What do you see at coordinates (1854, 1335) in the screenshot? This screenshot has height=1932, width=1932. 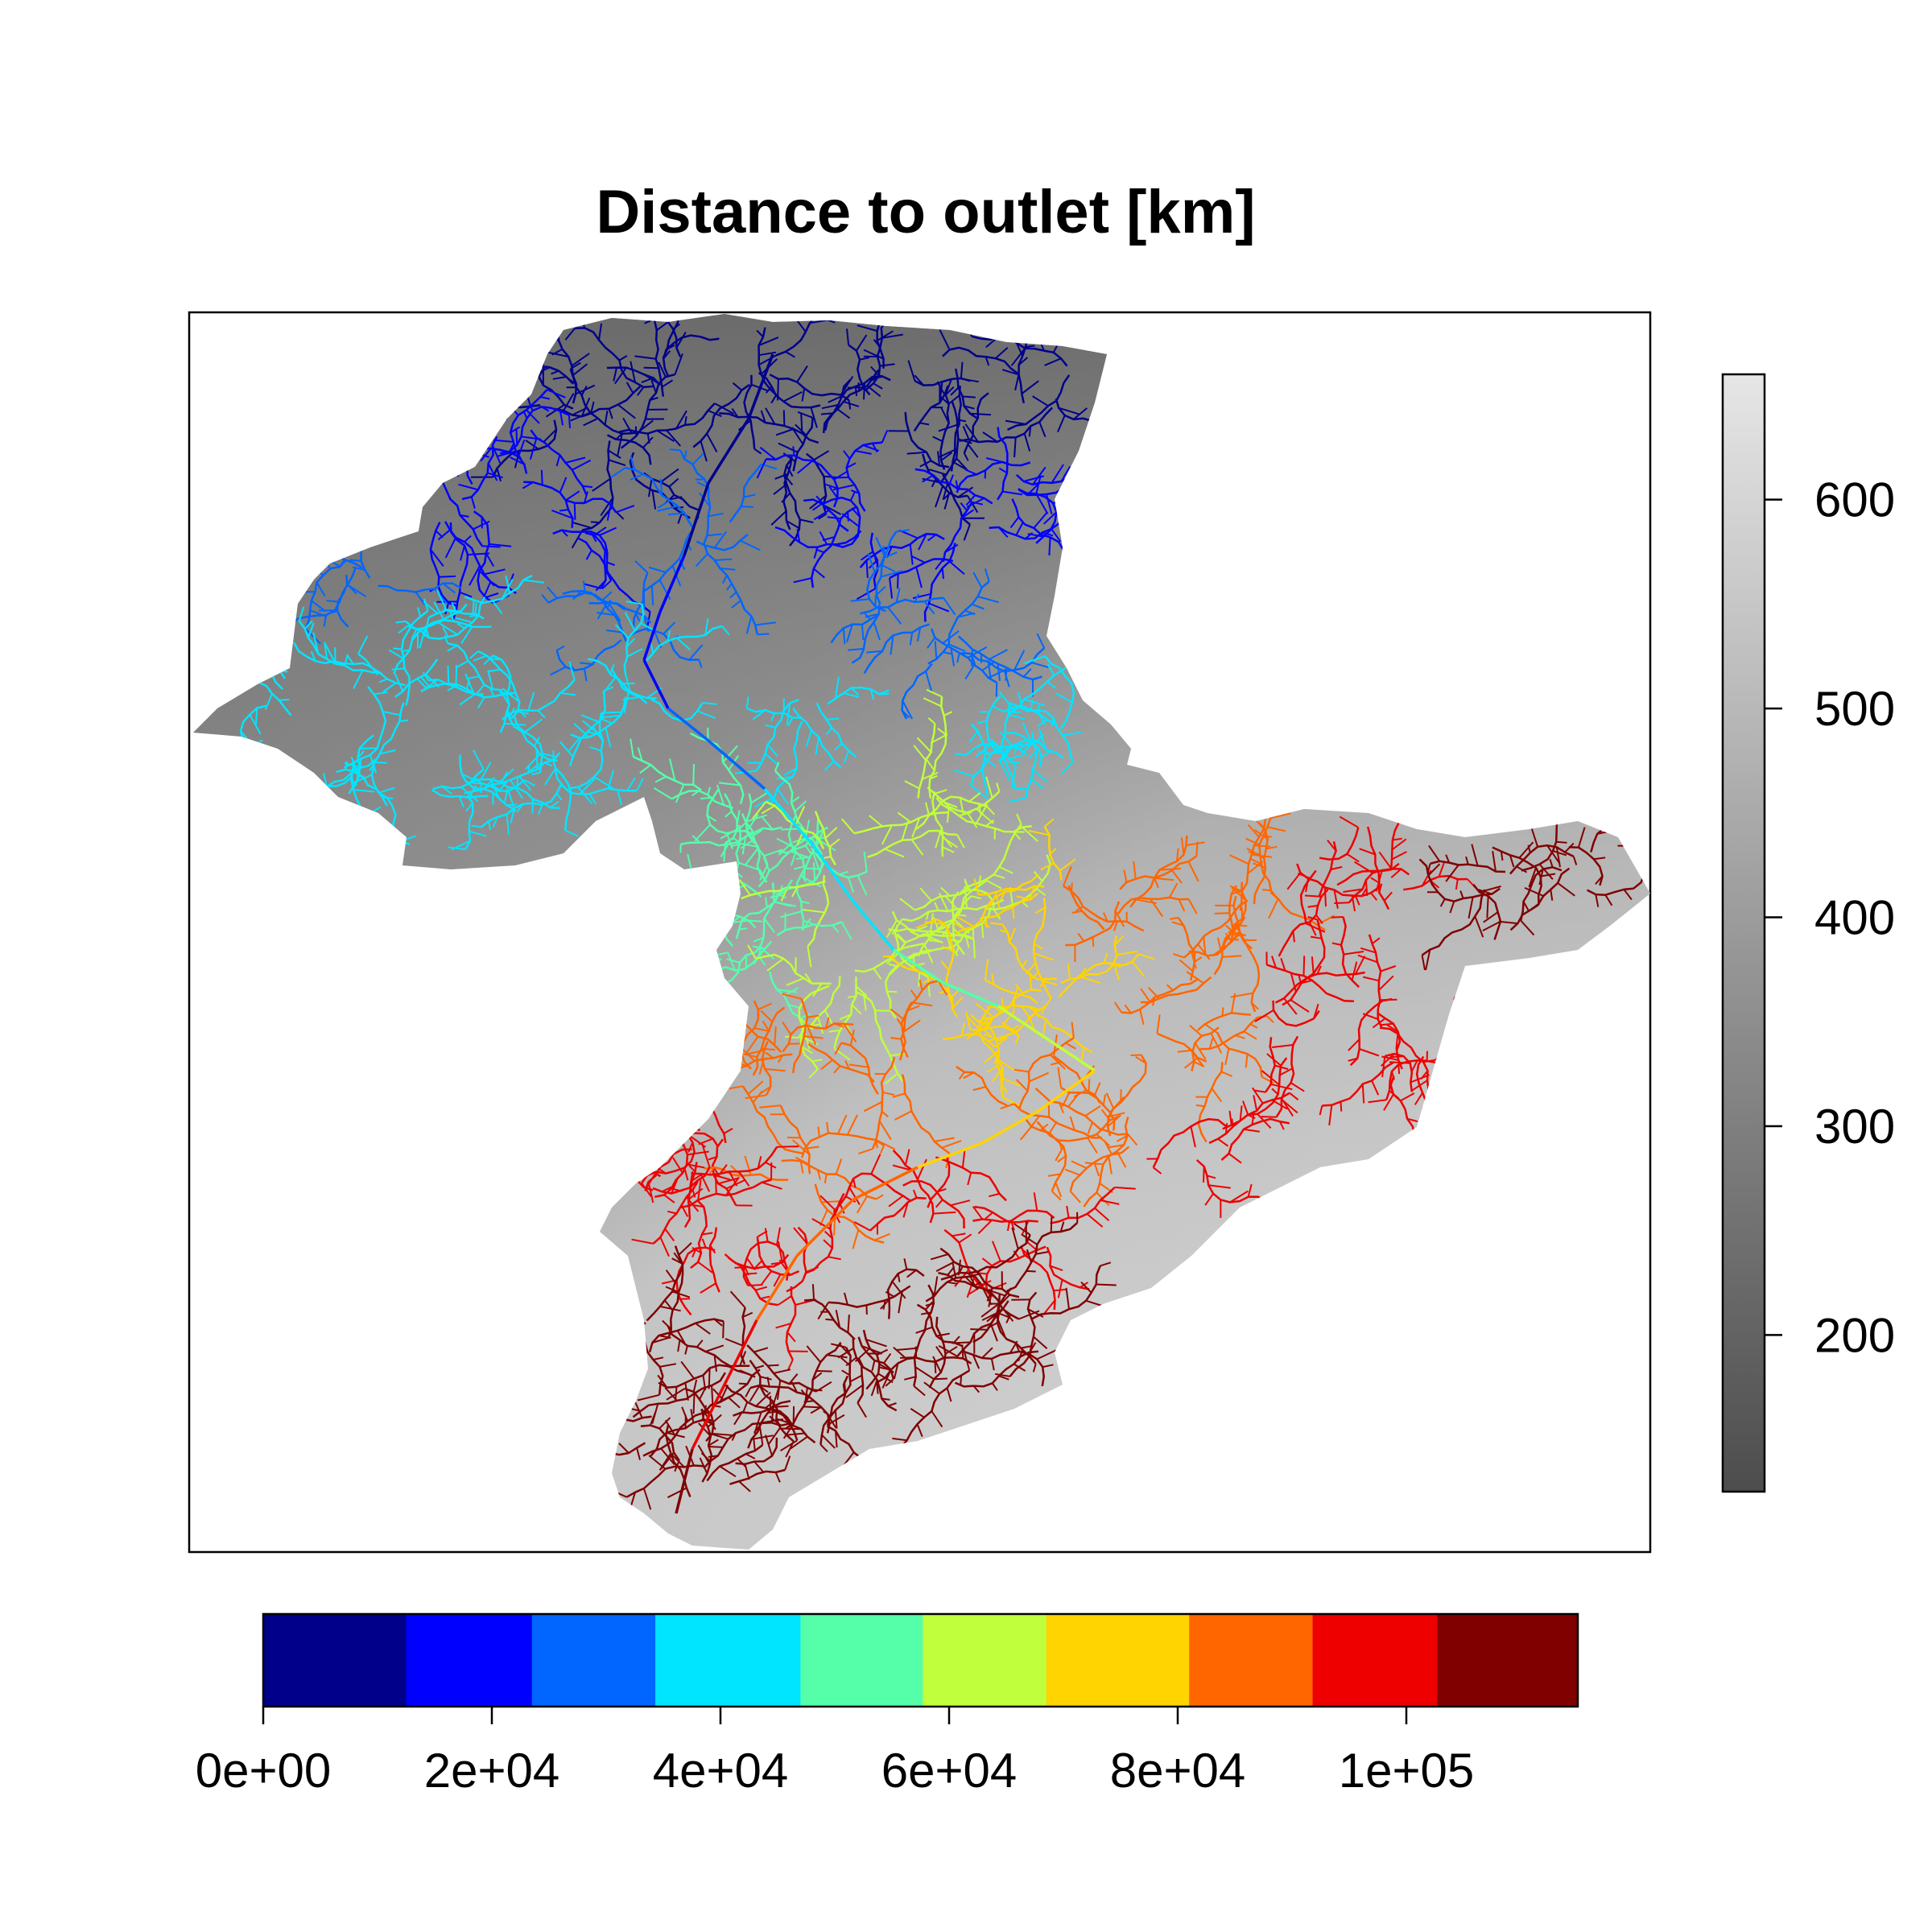 I see `elevation-tick-label: 200` at bounding box center [1854, 1335].